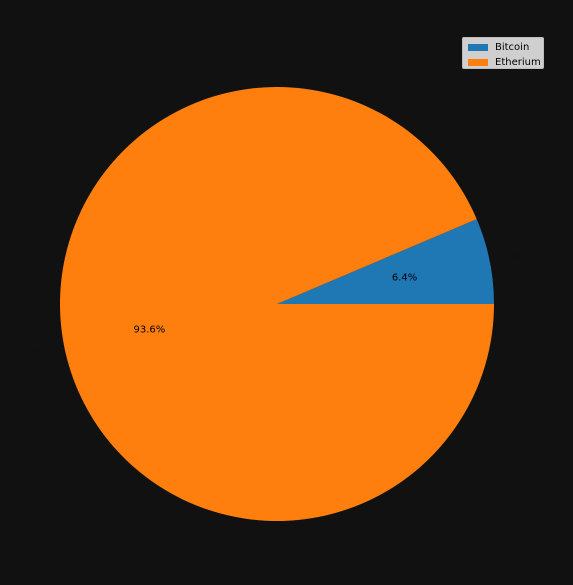  What do you see at coordinates (512, 47) in the screenshot?
I see `legend-label-bitcoin: Bitcoin` at bounding box center [512, 47].